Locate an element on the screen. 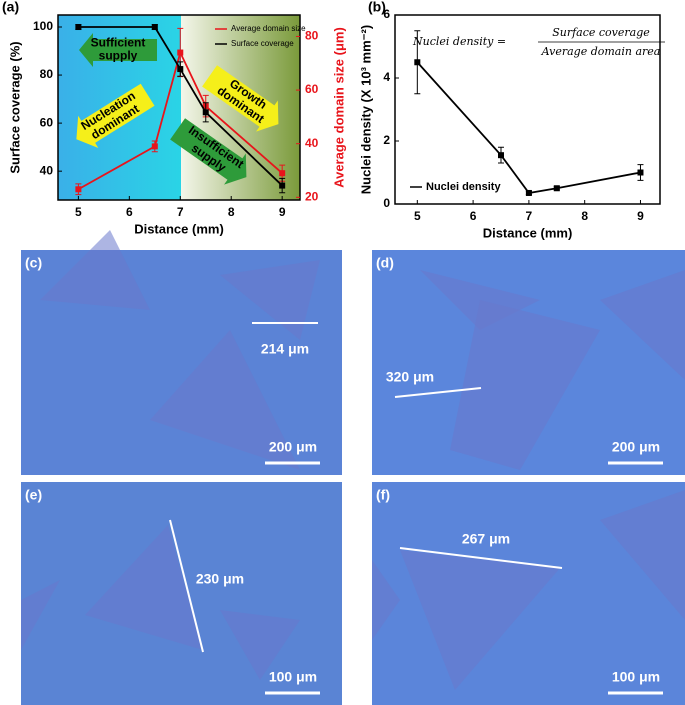  y-axis-label: Nuclei density (X 10³ mm⁻²) is located at coordinates (365, 109).